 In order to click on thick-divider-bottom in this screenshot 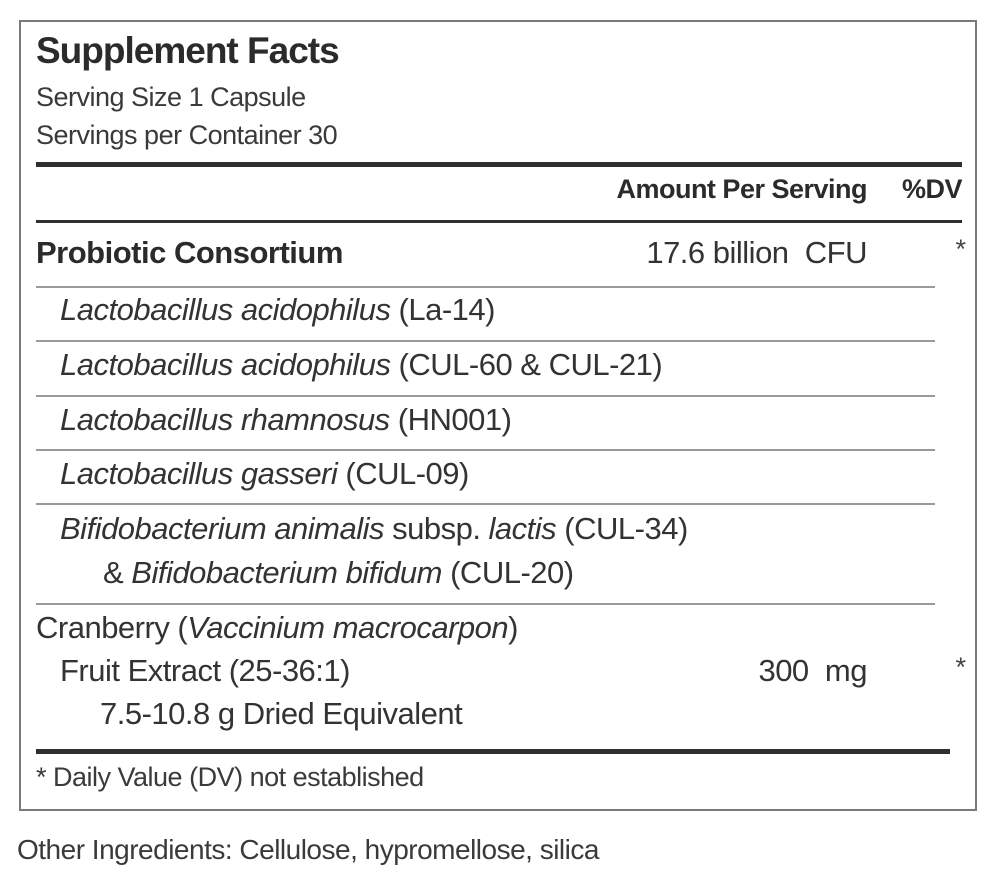, I will do `click(493, 751)`.